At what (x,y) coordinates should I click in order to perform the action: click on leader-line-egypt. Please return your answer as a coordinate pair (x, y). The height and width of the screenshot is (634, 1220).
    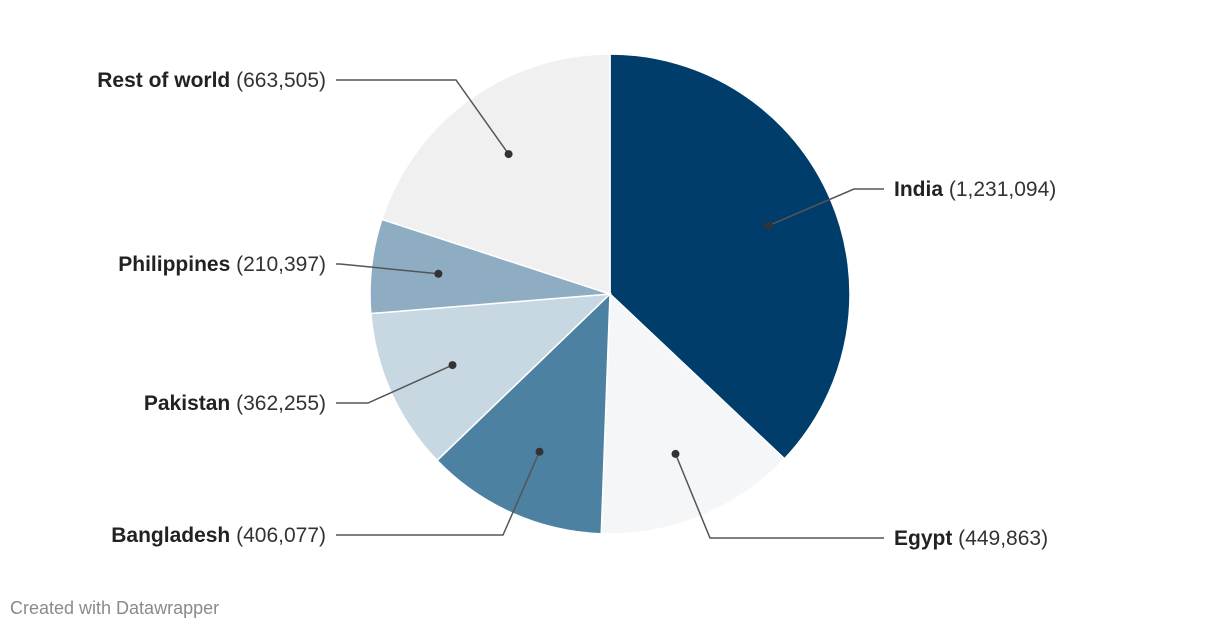
    Looking at the image, I should click on (779, 496).